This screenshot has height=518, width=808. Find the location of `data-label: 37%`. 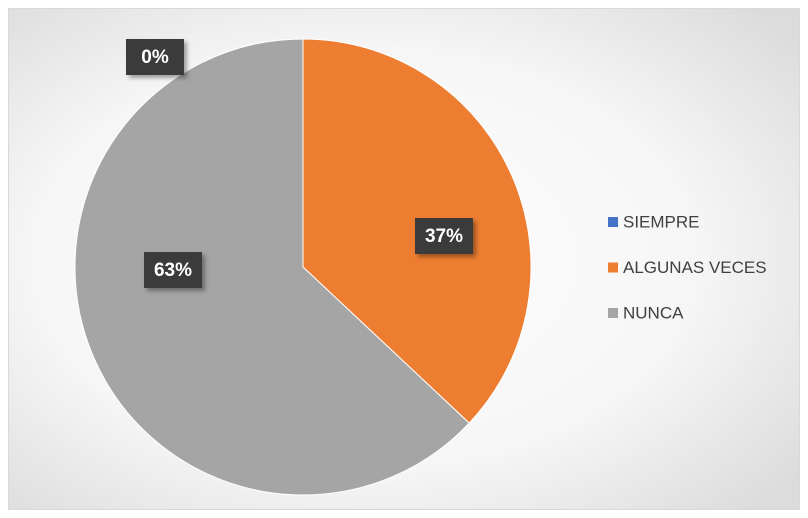

data-label: 37% is located at coordinates (444, 236).